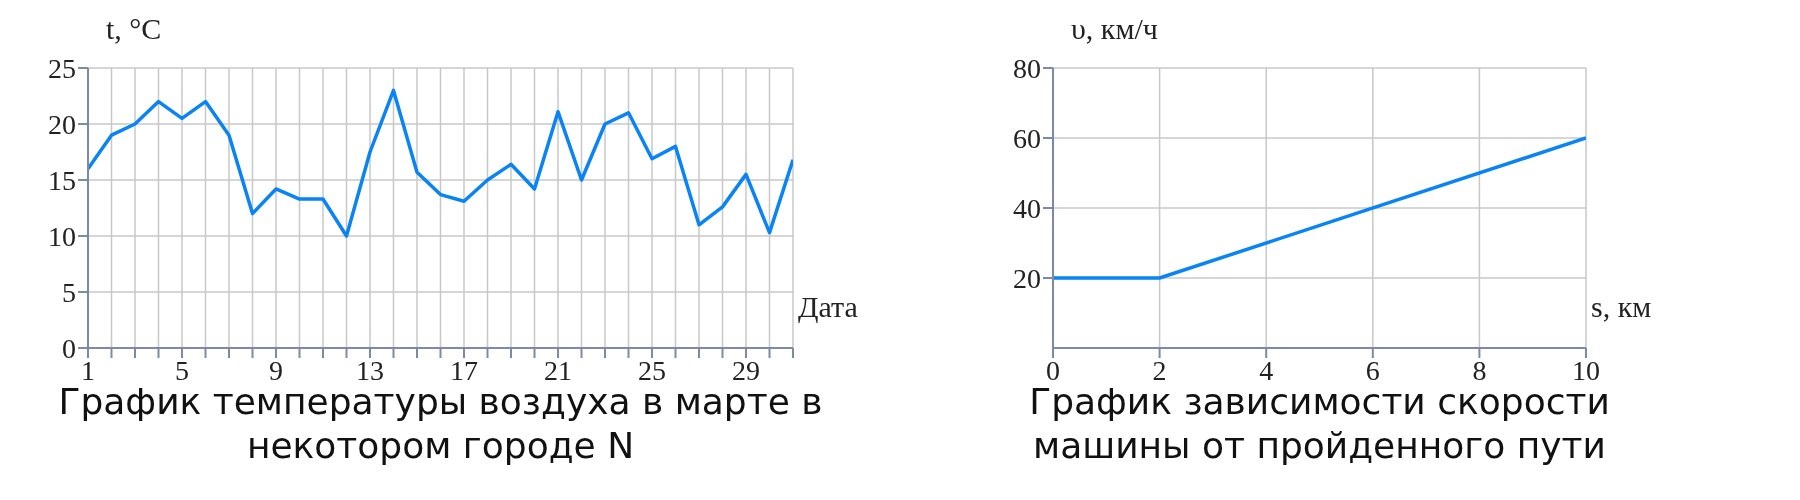  Describe the element at coordinates (69, 292) in the screenshot. I see `y-tick-label: 5` at that location.